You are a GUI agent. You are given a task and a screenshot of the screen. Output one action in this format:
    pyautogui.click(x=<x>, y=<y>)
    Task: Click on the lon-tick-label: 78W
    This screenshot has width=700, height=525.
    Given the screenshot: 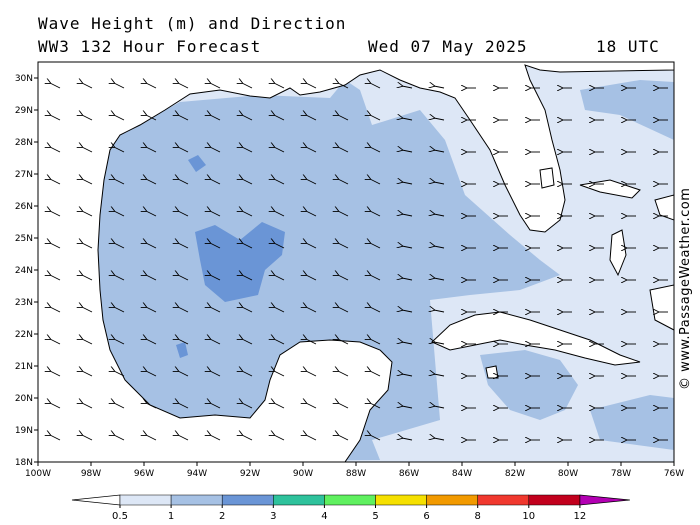 What is the action you would take?
    pyautogui.click(x=621, y=474)
    